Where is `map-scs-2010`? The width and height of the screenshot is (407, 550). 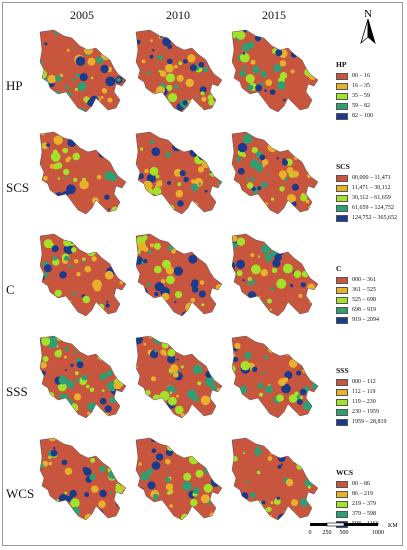
map-scs-2010 is located at coordinates (179, 173).